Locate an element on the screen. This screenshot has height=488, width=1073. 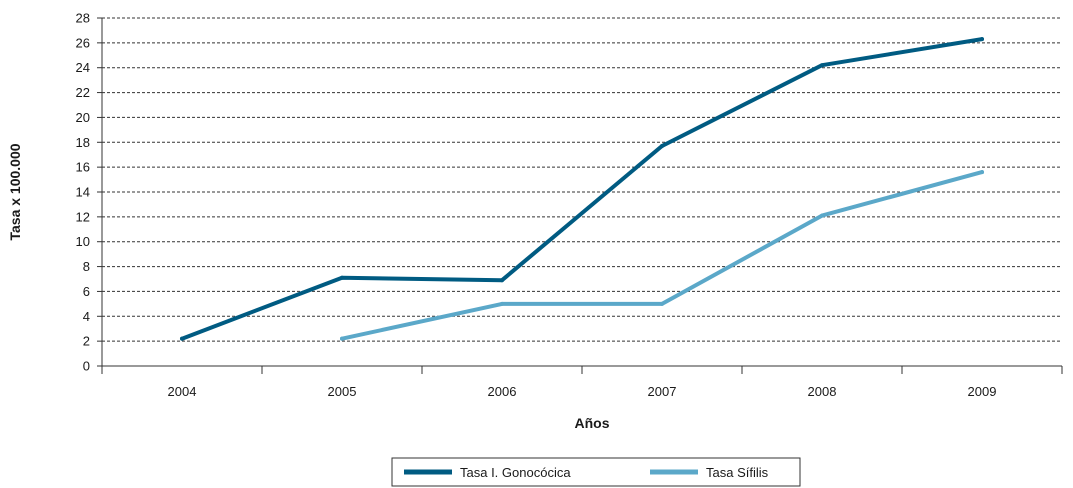
x-tick-label: 2008 is located at coordinates (822, 391).